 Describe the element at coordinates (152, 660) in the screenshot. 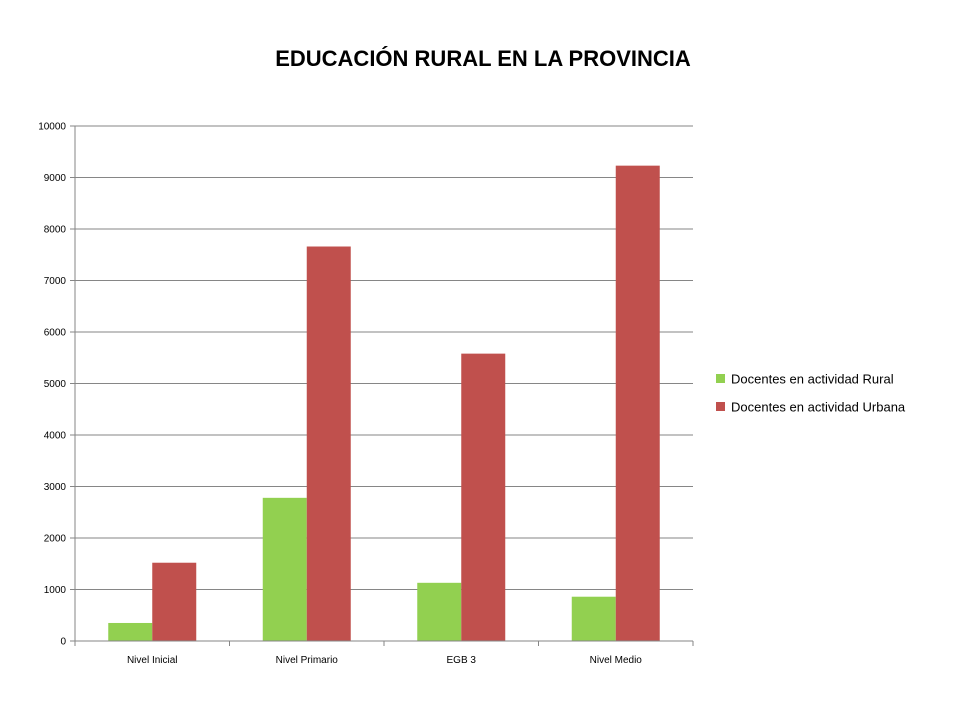

I see `x-tick-label: Nivel Inicial` at that location.